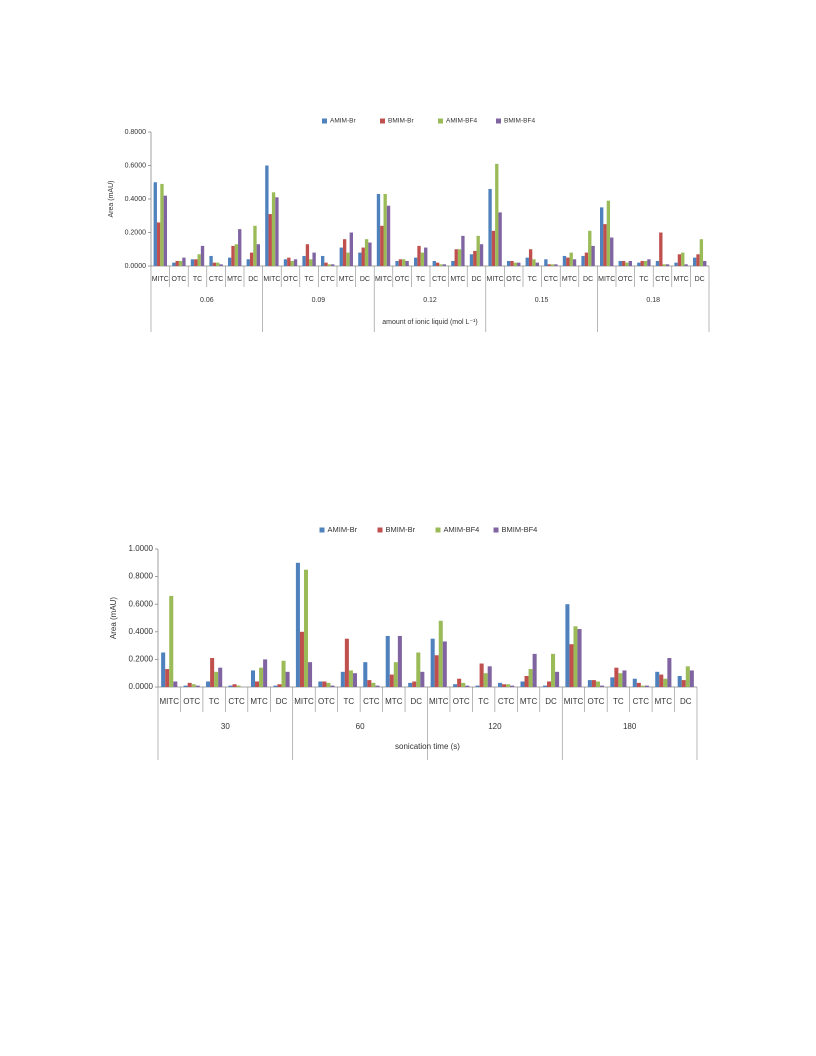  Describe the element at coordinates (630, 726) in the screenshot. I see `group-label: 180` at that location.